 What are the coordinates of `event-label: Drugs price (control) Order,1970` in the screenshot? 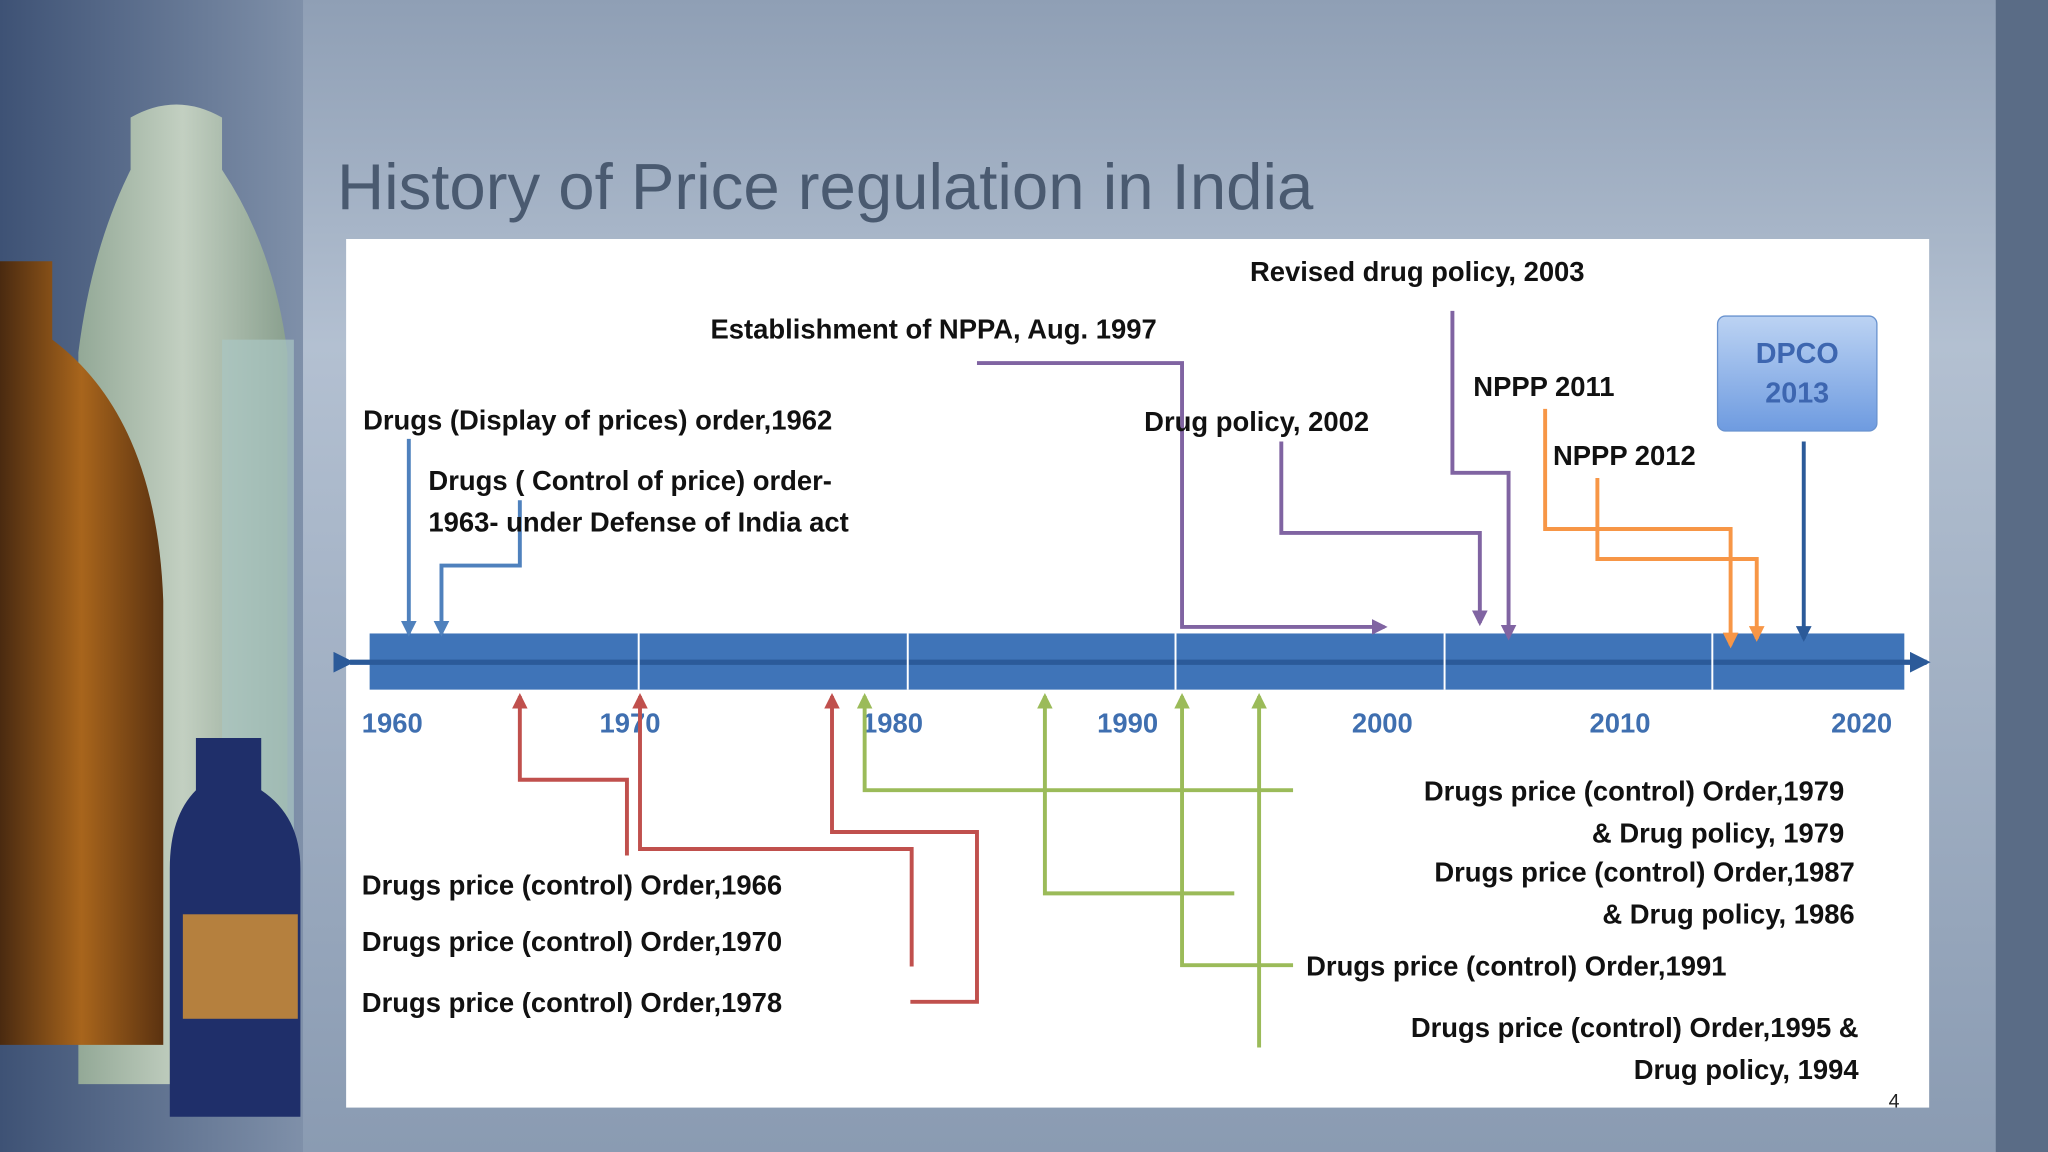 It's located at (572, 941).